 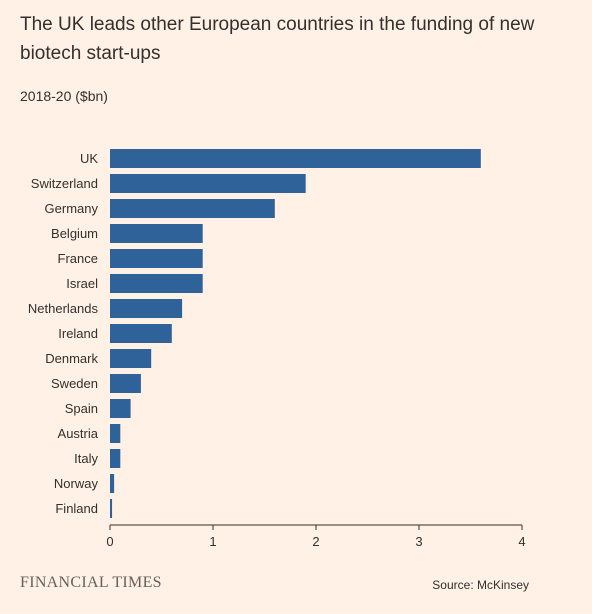 What do you see at coordinates (192, 208) in the screenshot?
I see `bar-germany` at bounding box center [192, 208].